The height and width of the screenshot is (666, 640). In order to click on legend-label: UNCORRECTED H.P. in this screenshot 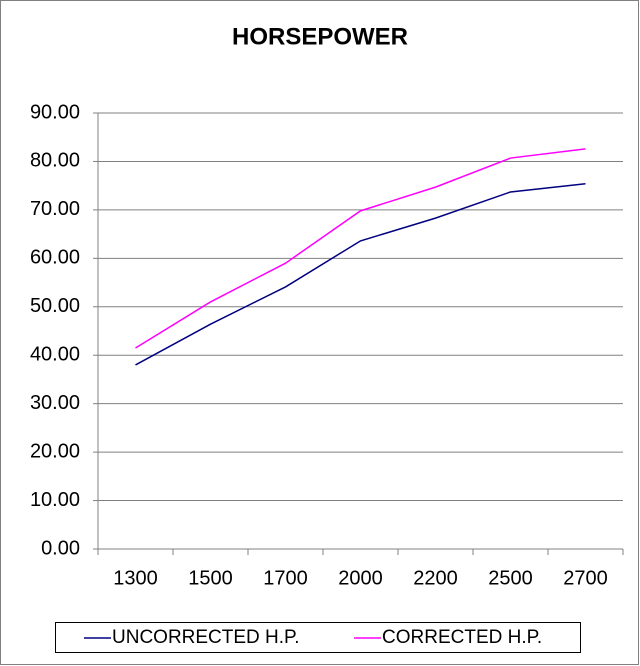, I will do `click(206, 637)`.